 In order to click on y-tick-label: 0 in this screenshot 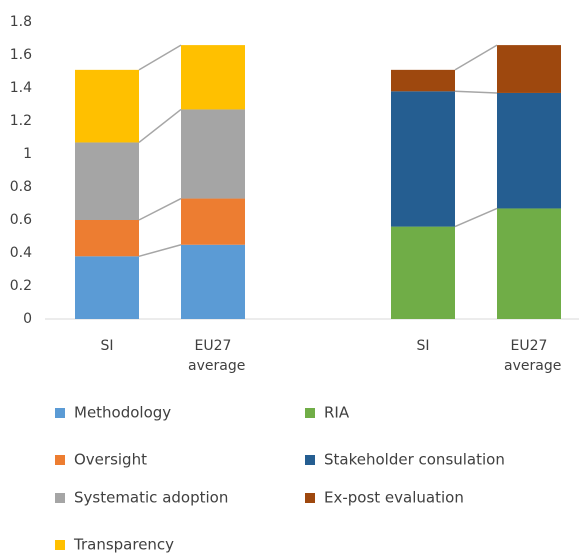, I will do `click(27, 319)`.